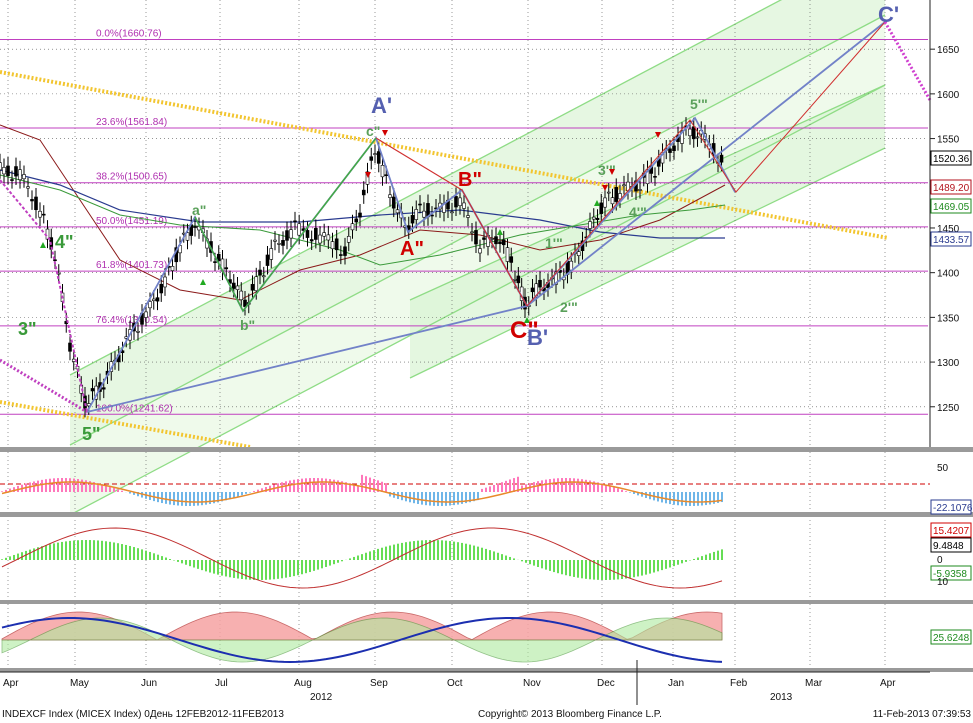 The width and height of the screenshot is (973, 723). I want to click on wave-label: b", so click(247, 325).